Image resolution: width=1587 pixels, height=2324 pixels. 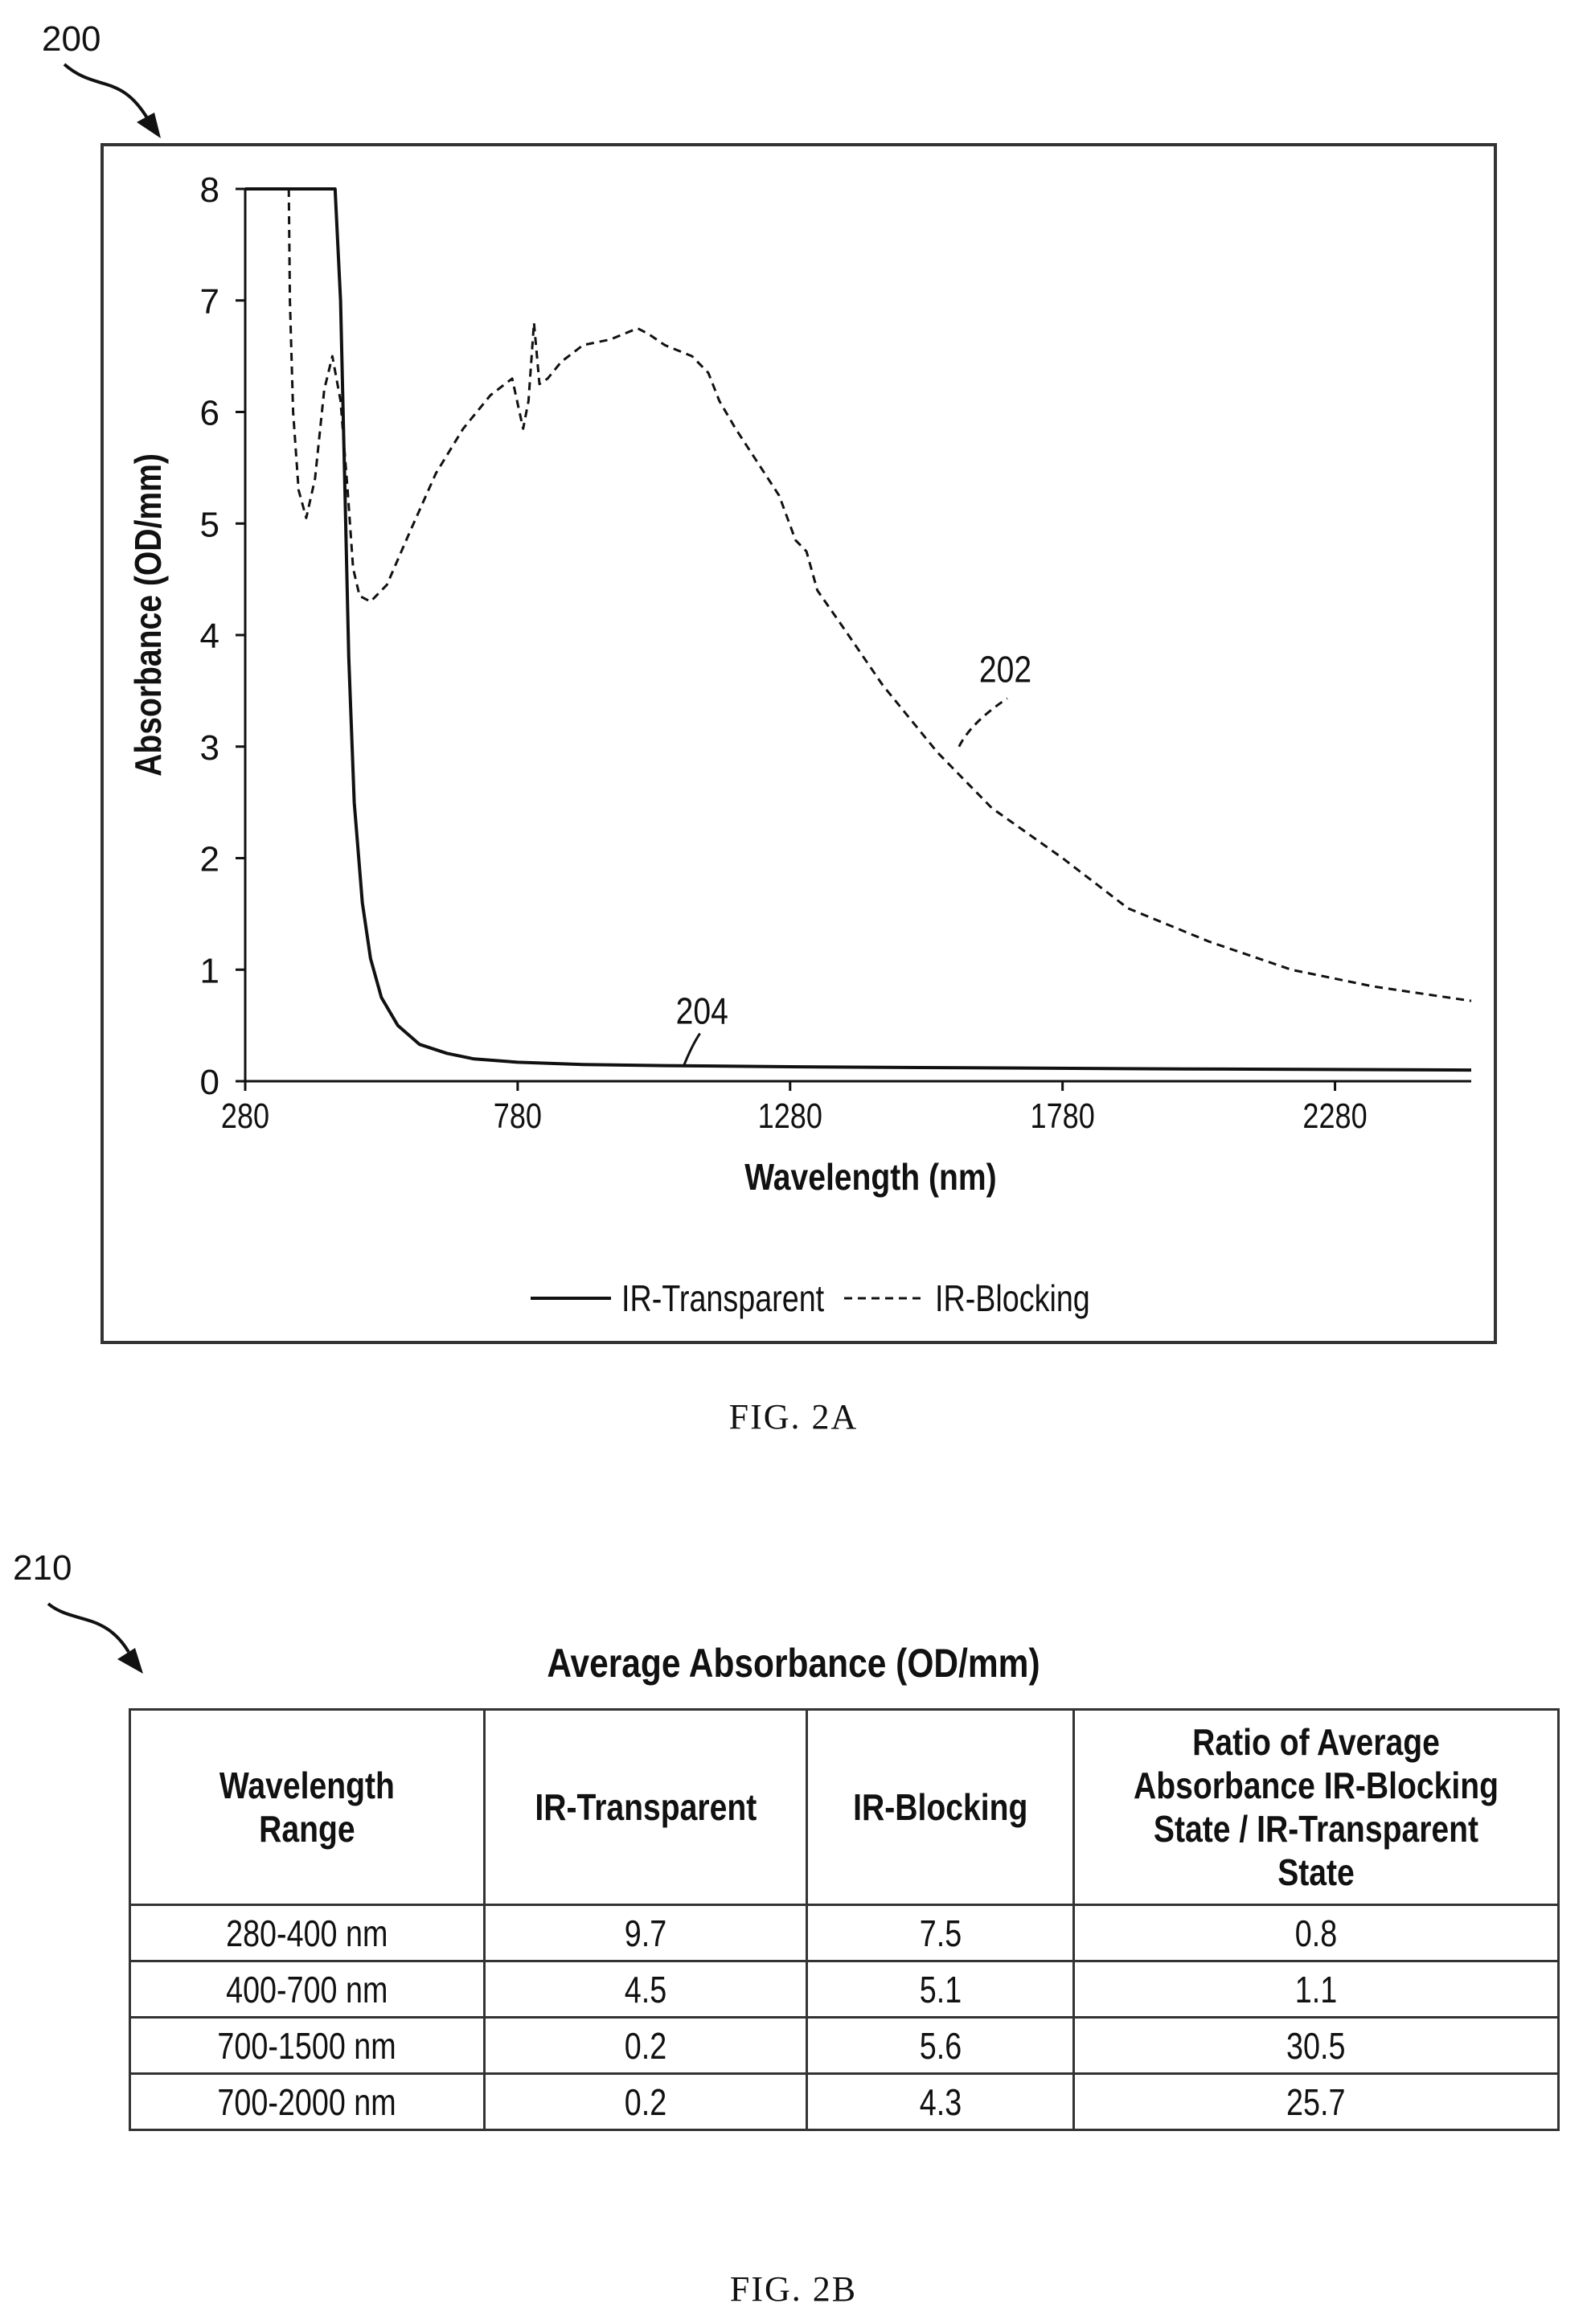 I want to click on legend-label-ir-transparent: IR-Transparent, so click(x=723, y=1297).